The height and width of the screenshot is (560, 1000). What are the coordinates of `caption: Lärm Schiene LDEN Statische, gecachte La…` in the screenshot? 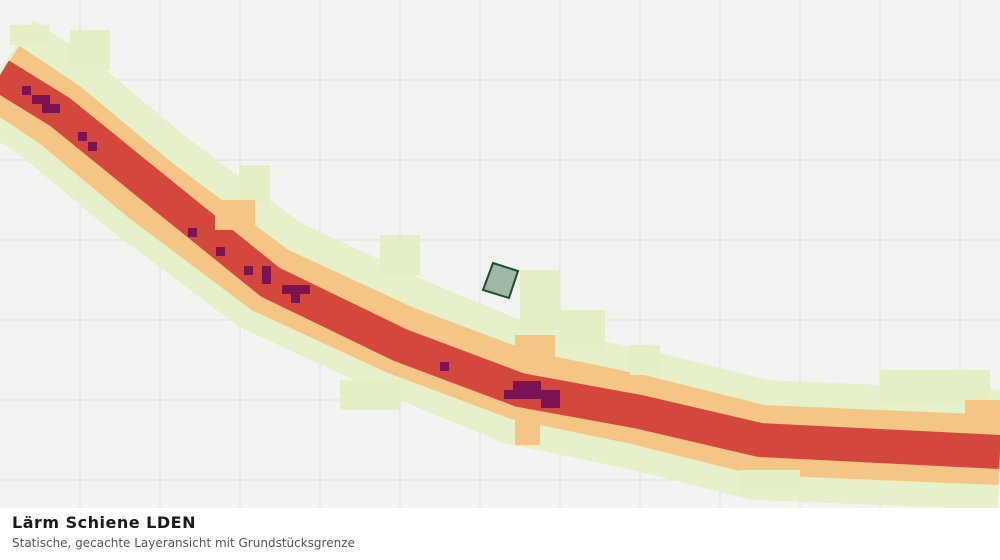 It's located at (500, 534).